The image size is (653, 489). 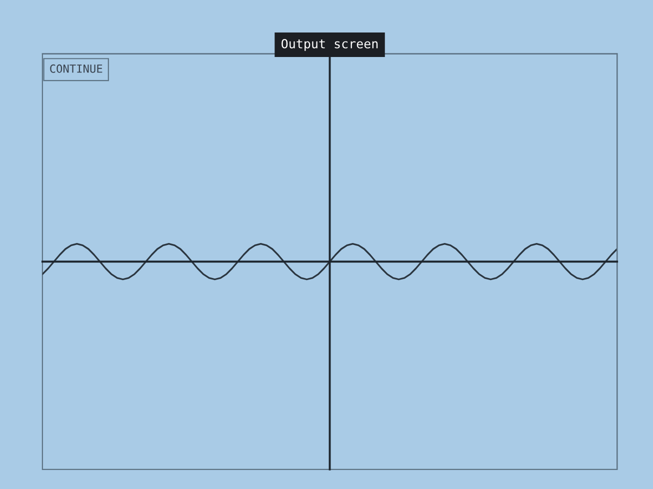 I want to click on text: CONTINUE, so click(x=76, y=68).